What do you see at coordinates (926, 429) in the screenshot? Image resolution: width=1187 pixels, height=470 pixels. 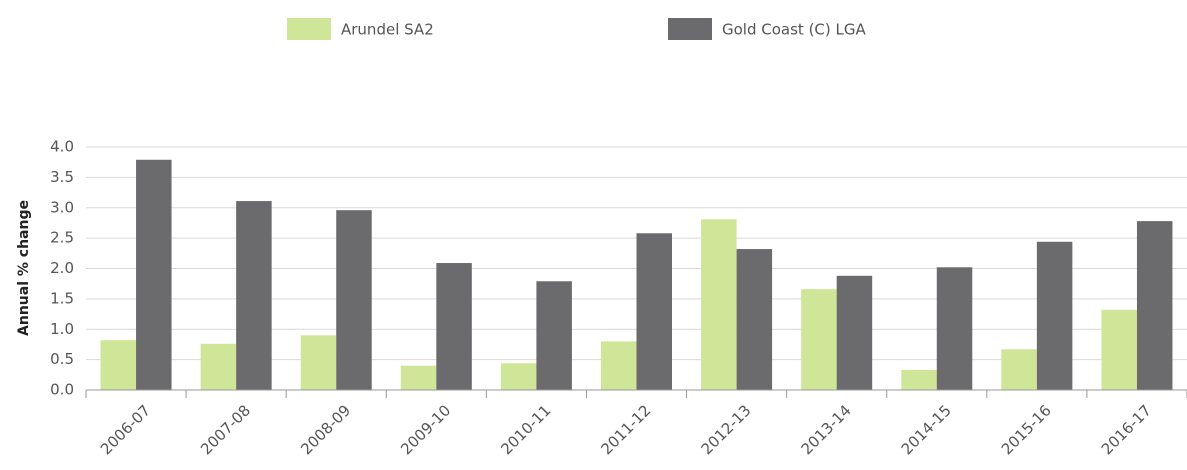 I see `x-tick-label: 2014-15` at bounding box center [926, 429].